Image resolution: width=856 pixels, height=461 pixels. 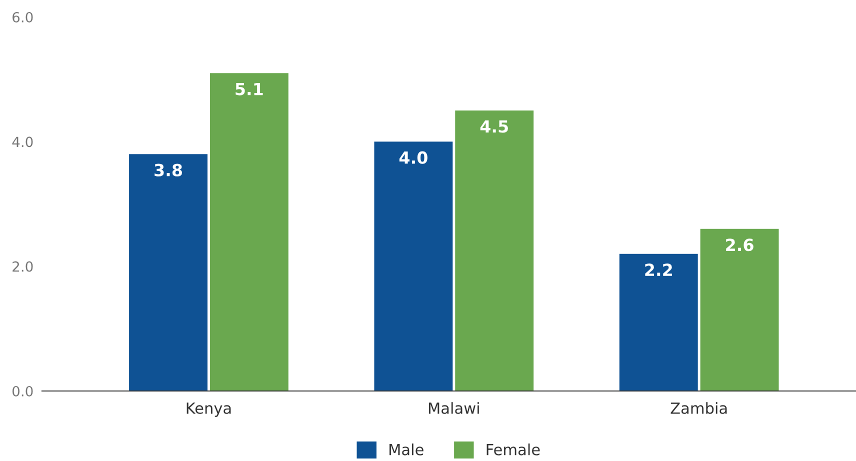 What do you see at coordinates (22, 266) in the screenshot?
I see `y-tick-label: 2.0` at bounding box center [22, 266].